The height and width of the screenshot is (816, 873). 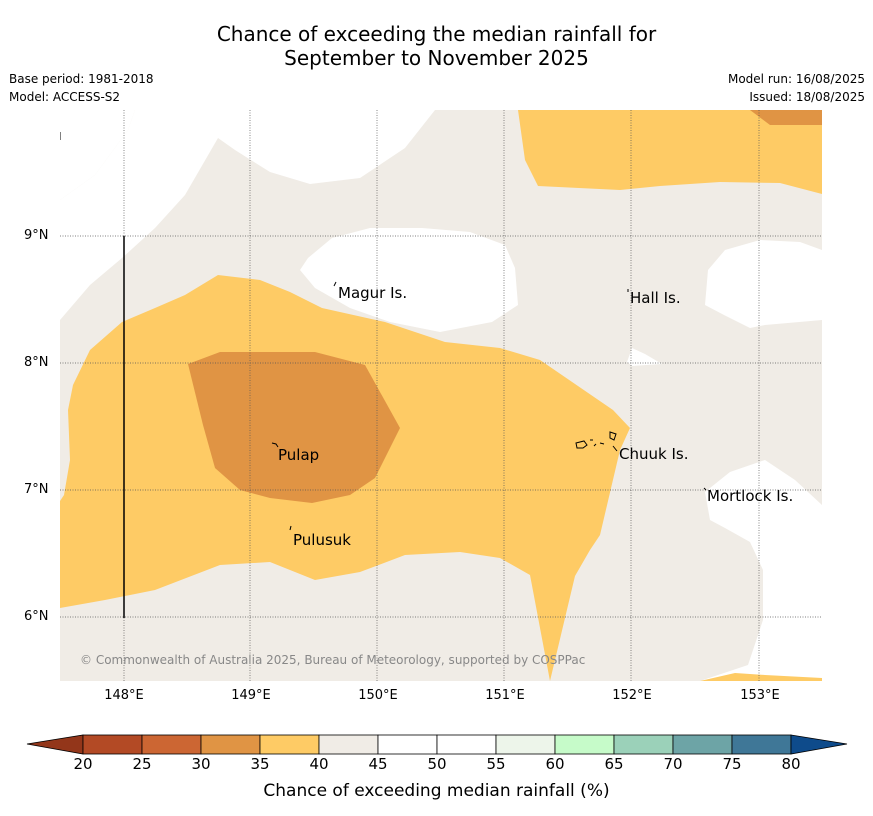 What do you see at coordinates (83, 764) in the screenshot?
I see `colorbar-tick-20: 20` at bounding box center [83, 764].